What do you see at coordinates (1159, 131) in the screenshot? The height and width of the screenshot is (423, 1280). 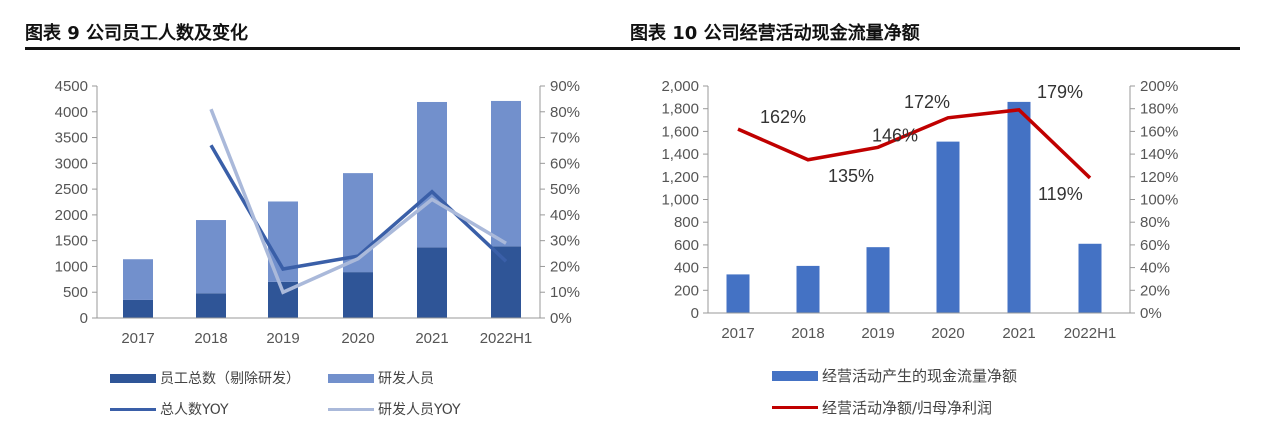 I see `right-y2-tick-label: 160%` at bounding box center [1159, 131].